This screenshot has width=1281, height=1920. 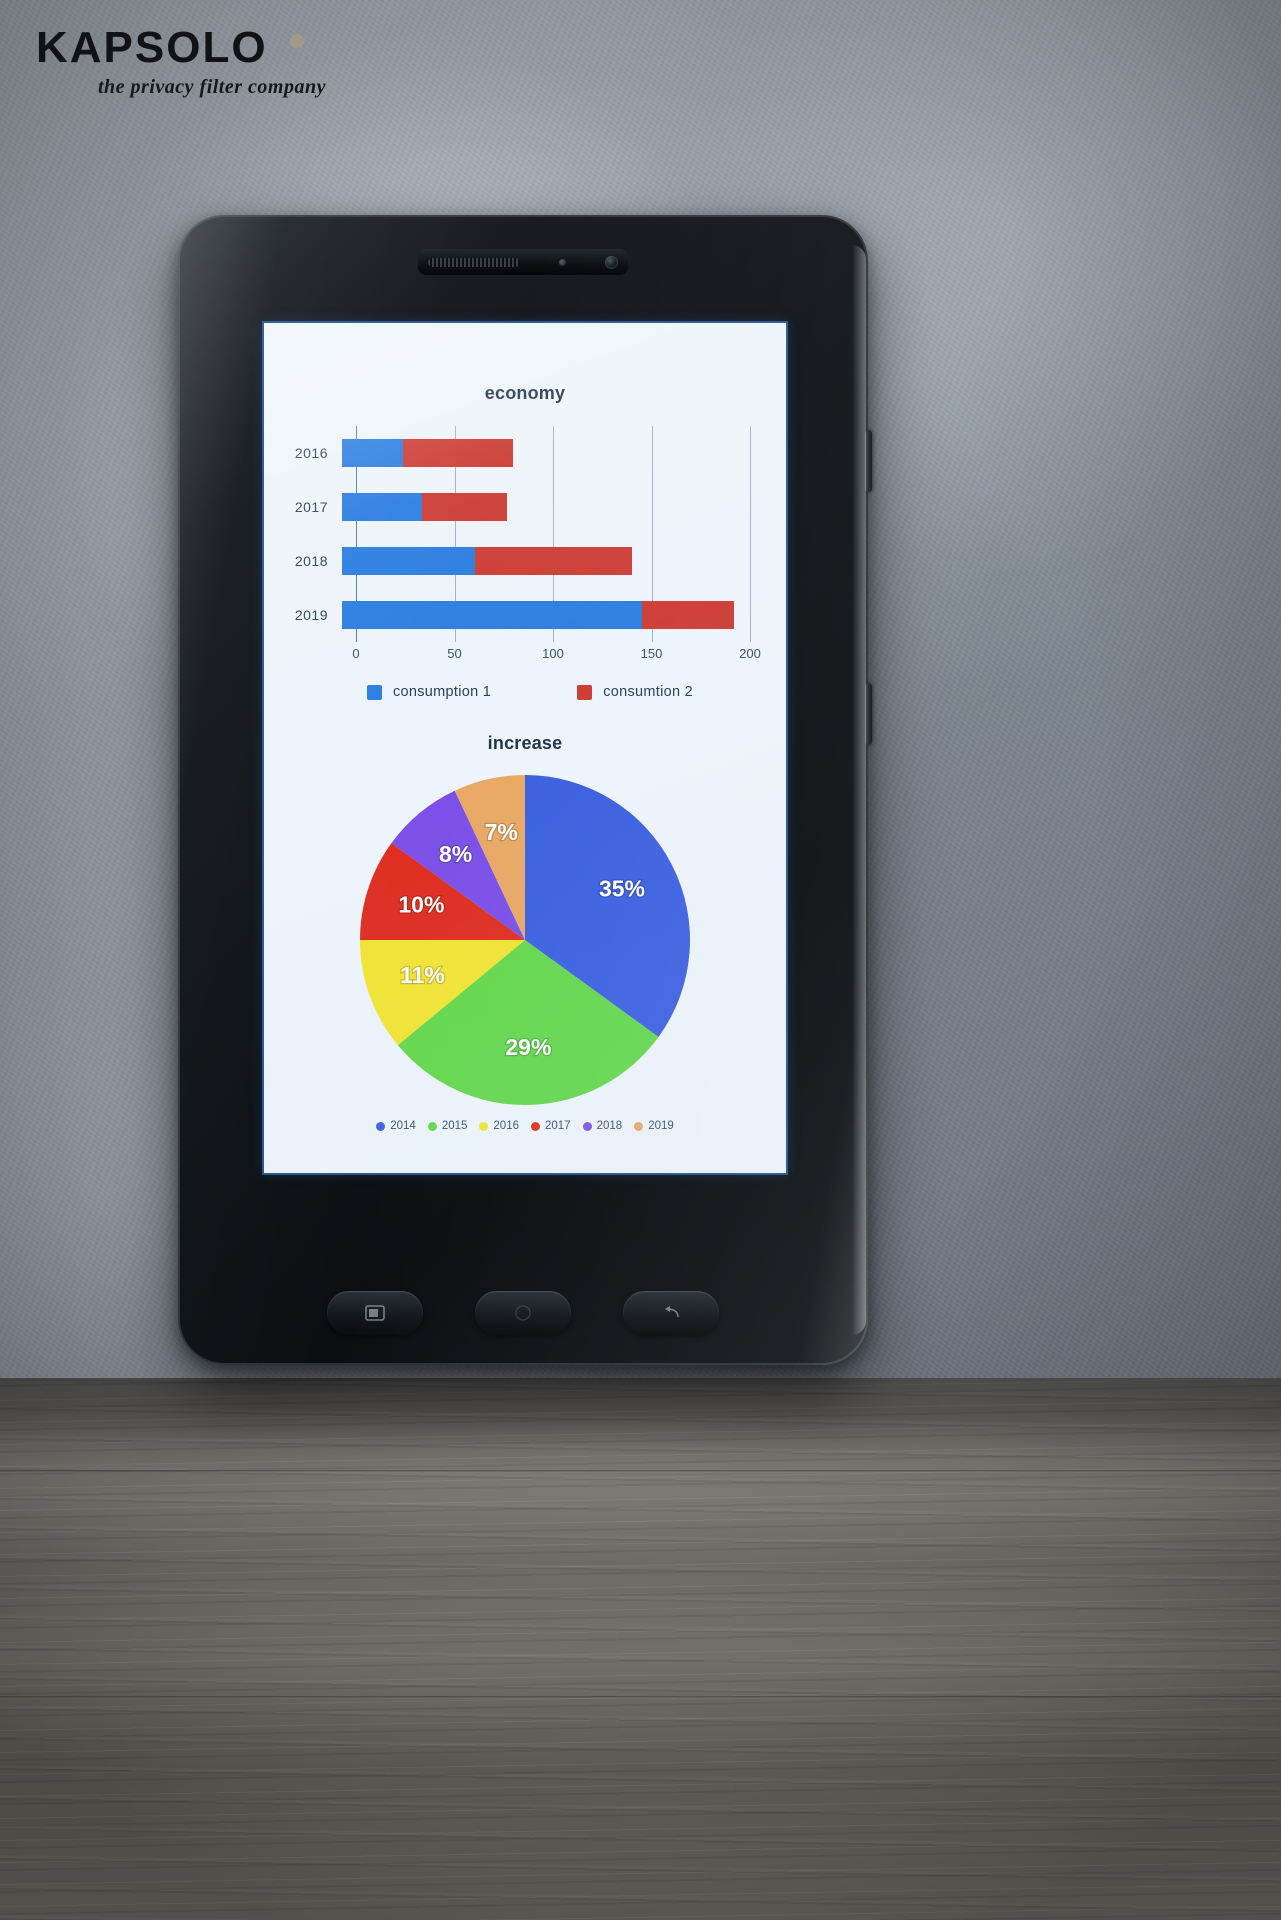 I want to click on bar-chart-legend: consumption 1 consumtion 2, so click(x=525, y=692).